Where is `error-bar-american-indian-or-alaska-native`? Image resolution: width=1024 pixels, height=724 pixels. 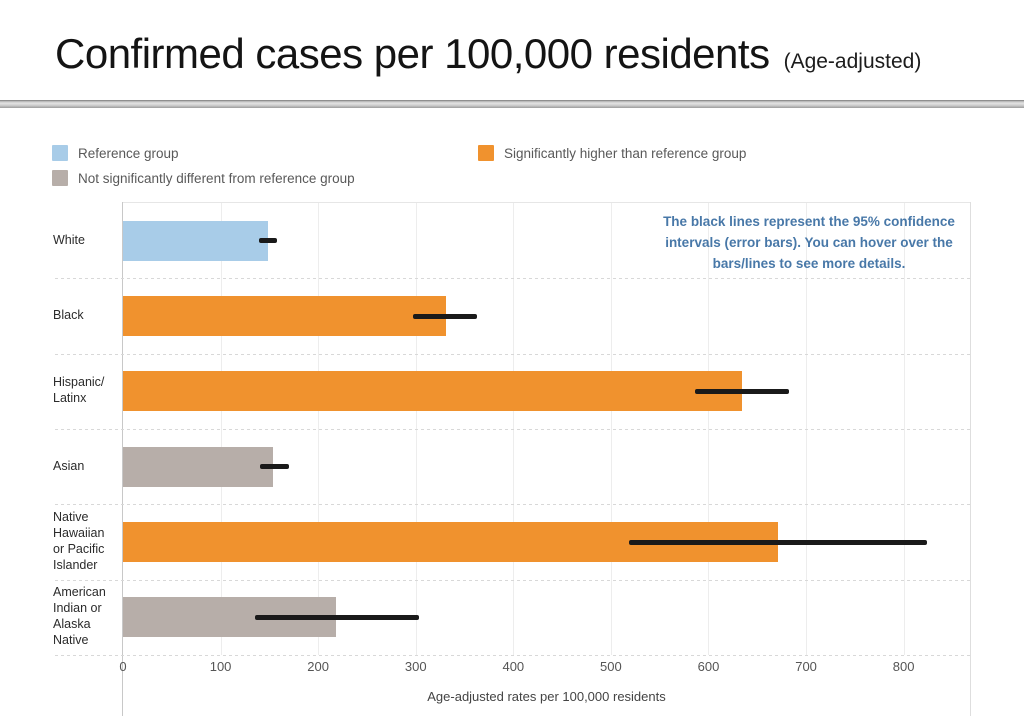
error-bar-american-indian-or-alaska-native is located at coordinates (336, 617).